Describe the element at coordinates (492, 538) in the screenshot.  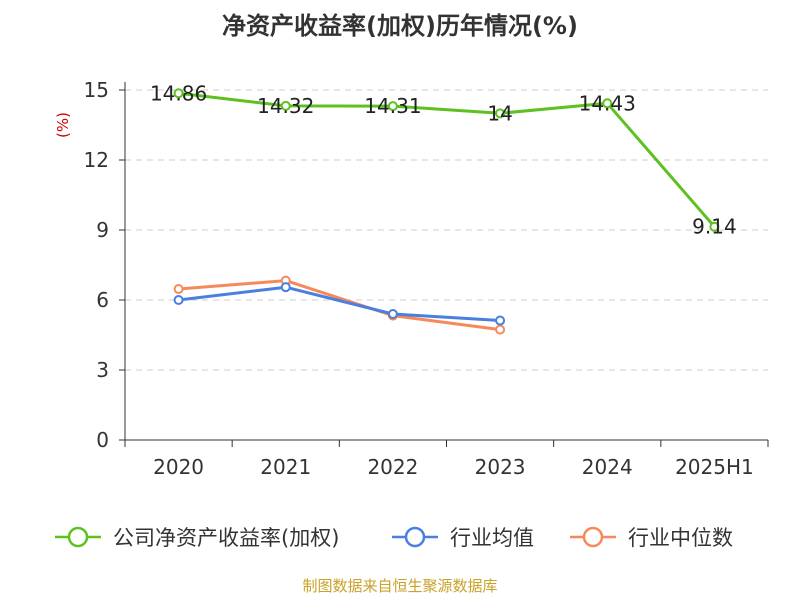
I see `legend-label: 行业均值` at that location.